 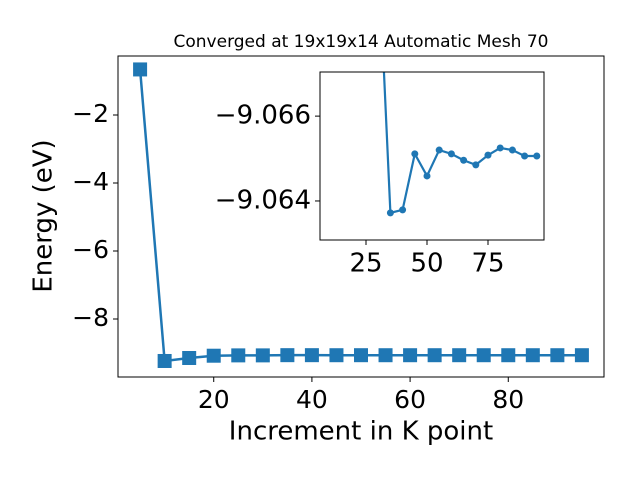 What do you see at coordinates (508, 399) in the screenshot?
I see `x-tick-label: 80` at bounding box center [508, 399].